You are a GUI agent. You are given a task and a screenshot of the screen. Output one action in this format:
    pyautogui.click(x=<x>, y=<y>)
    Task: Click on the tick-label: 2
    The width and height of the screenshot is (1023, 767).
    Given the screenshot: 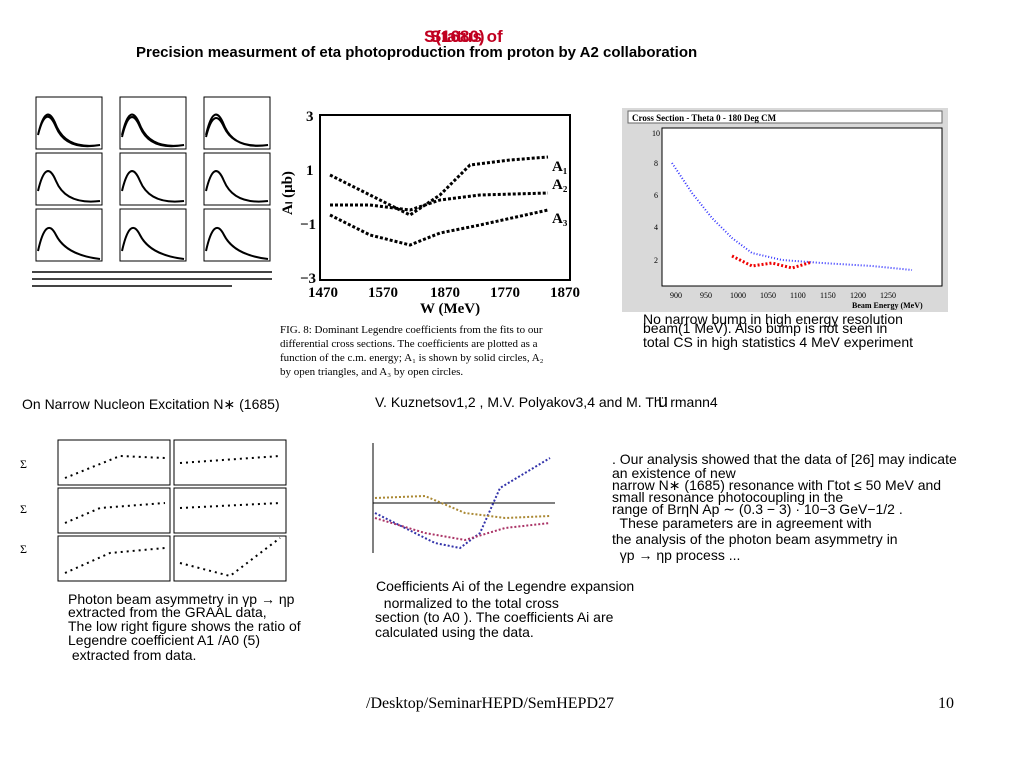 What is the action you would take?
    pyautogui.click(x=656, y=260)
    